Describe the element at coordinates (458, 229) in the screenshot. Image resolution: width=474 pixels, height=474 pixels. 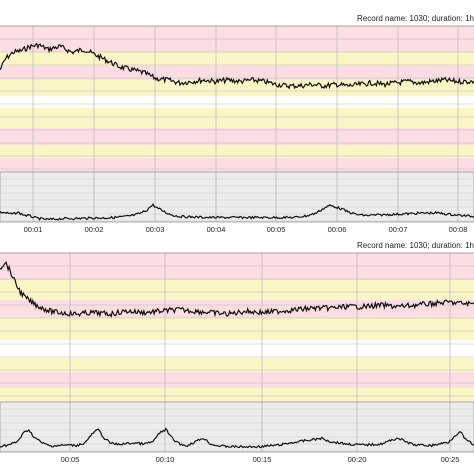
I see `time-tick-label: 00:08` at that location.